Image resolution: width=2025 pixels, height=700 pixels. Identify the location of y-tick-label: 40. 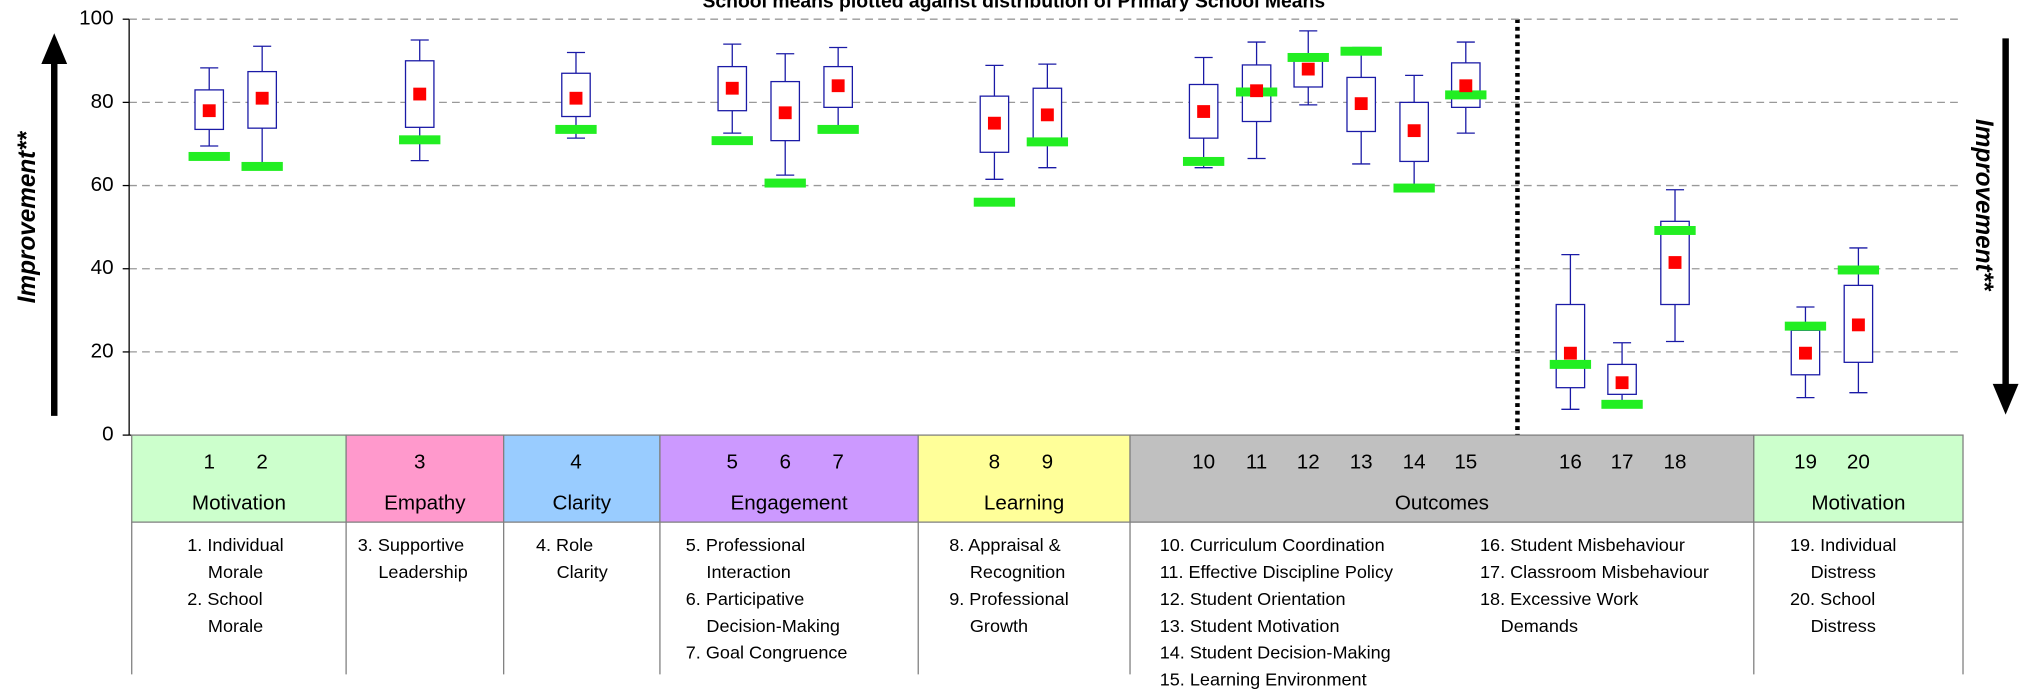
(102, 267).